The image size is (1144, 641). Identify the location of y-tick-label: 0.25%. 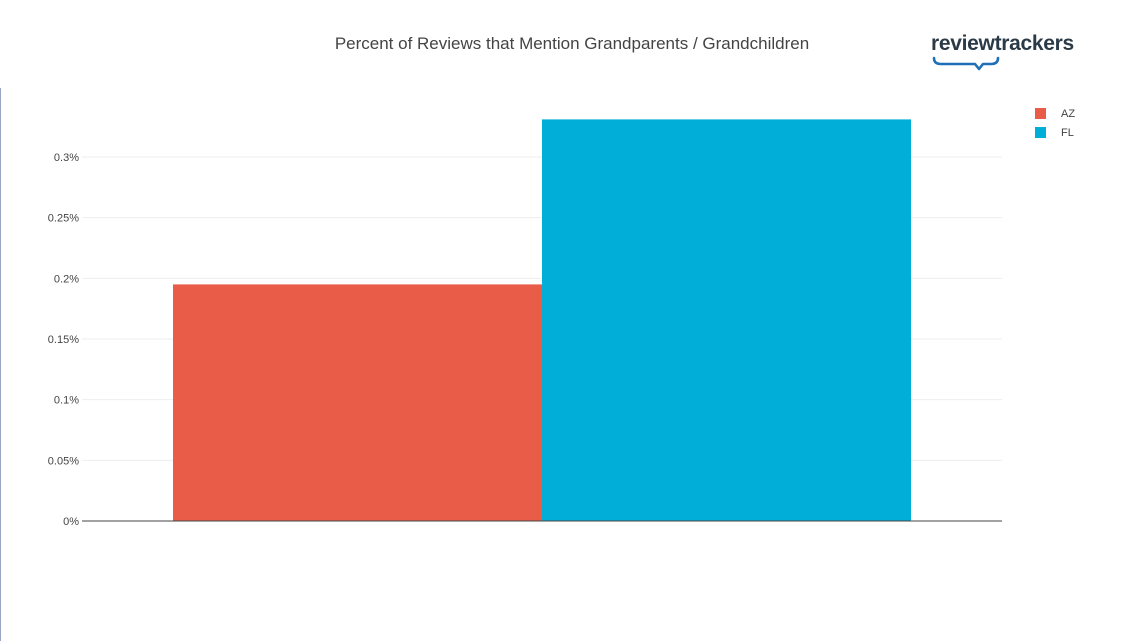
(63, 219).